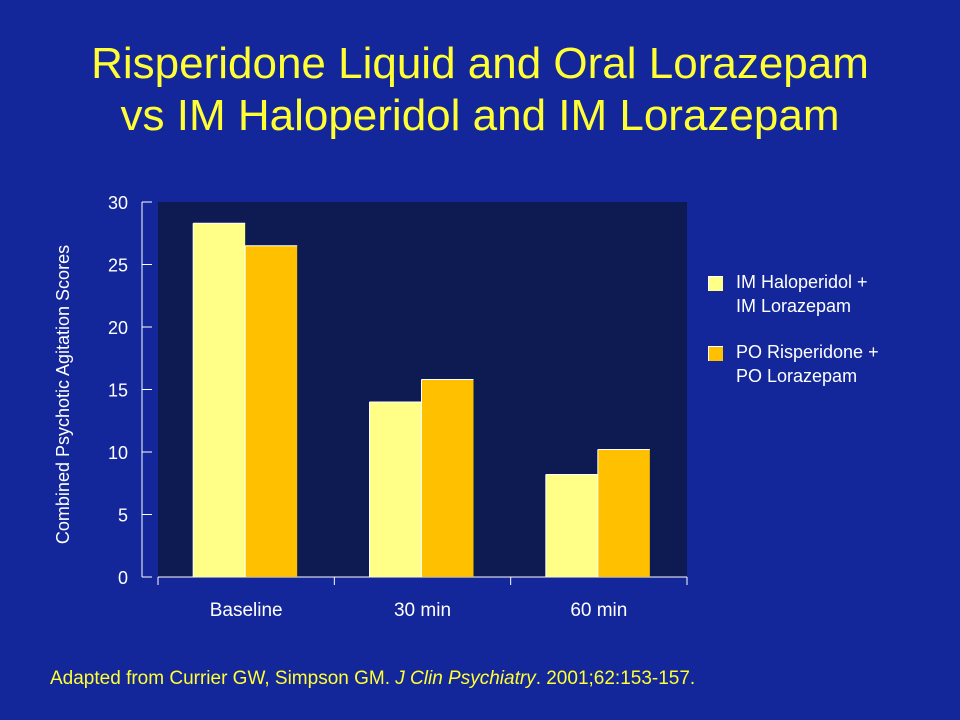  I want to click on title-line-2: vs IM Haloperidol and IM Lorazepam, so click(480, 115).